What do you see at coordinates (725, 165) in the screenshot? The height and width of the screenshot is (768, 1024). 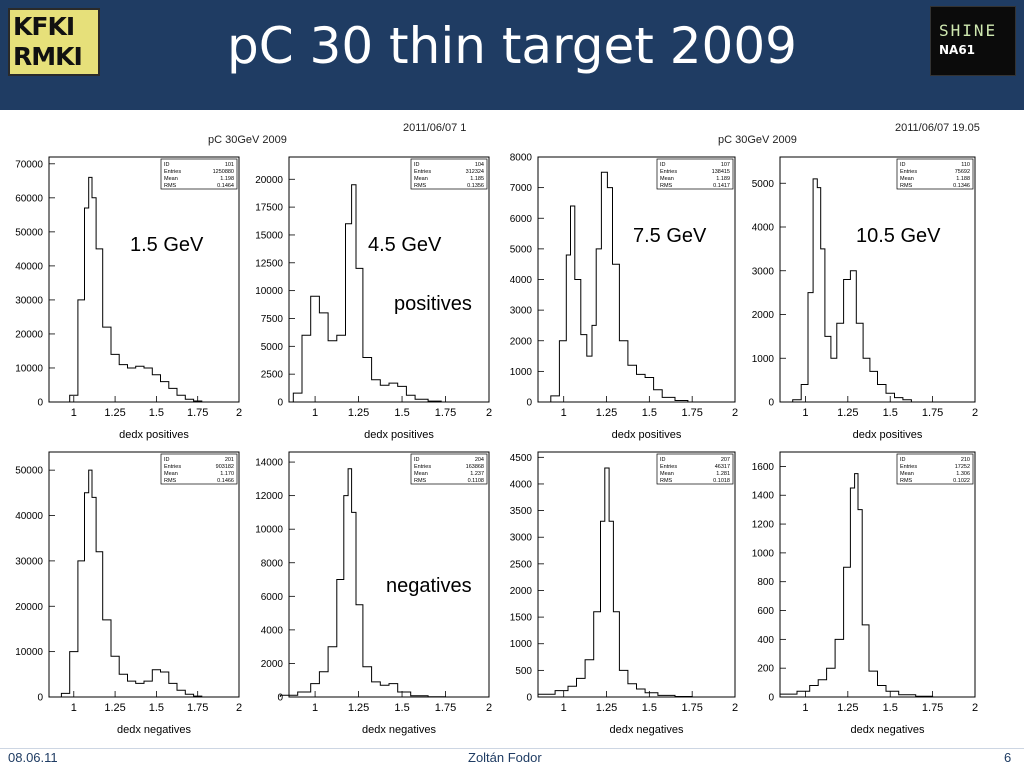 I see `stats-value: 107` at bounding box center [725, 165].